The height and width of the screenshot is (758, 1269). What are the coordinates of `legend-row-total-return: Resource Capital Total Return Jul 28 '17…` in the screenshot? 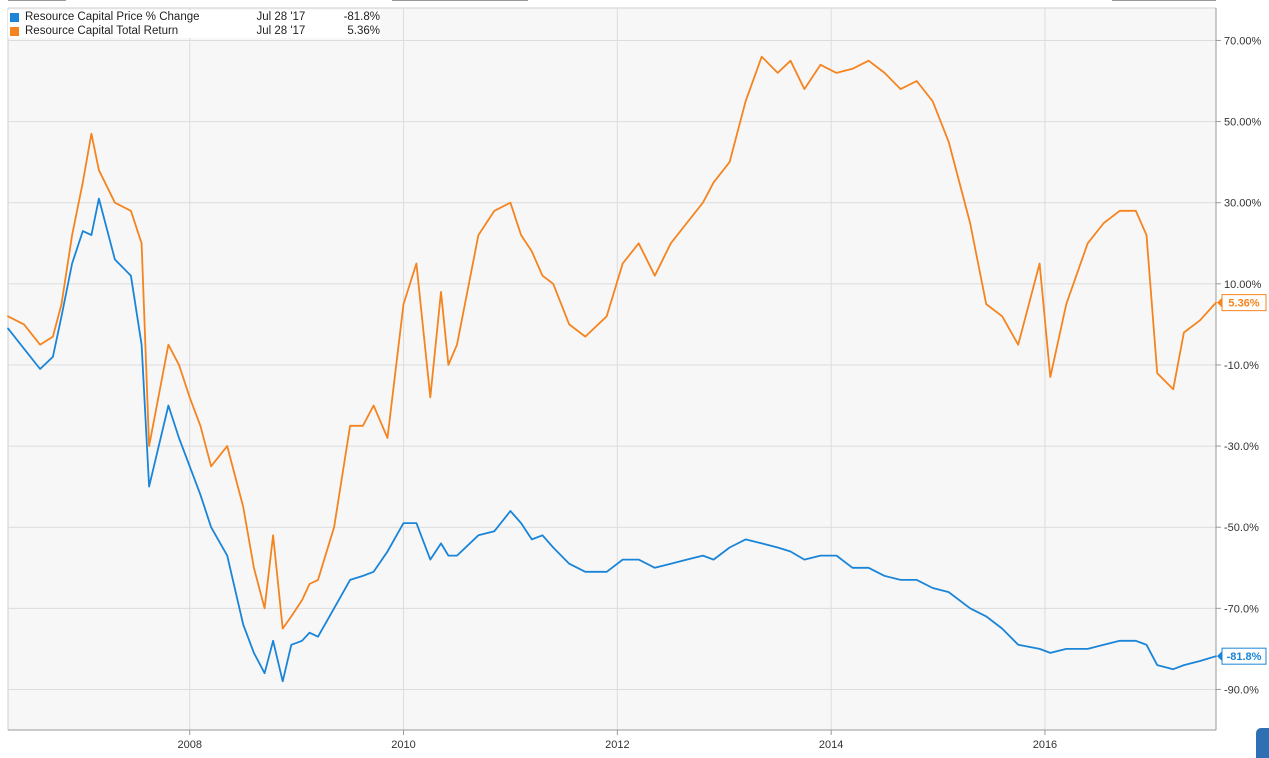 It's located at (194, 31).